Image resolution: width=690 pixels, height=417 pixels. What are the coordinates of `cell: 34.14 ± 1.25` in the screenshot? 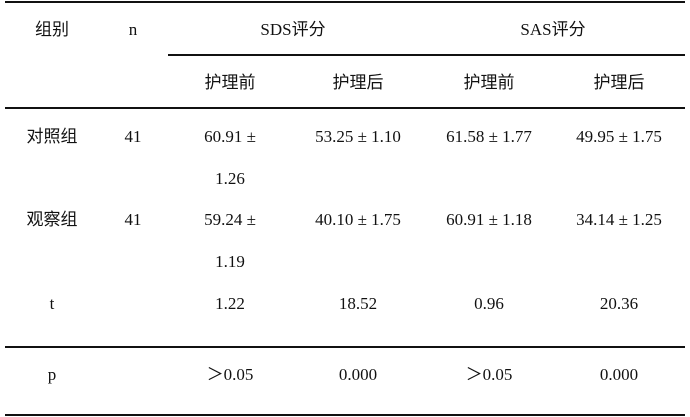 It's located at (619, 219).